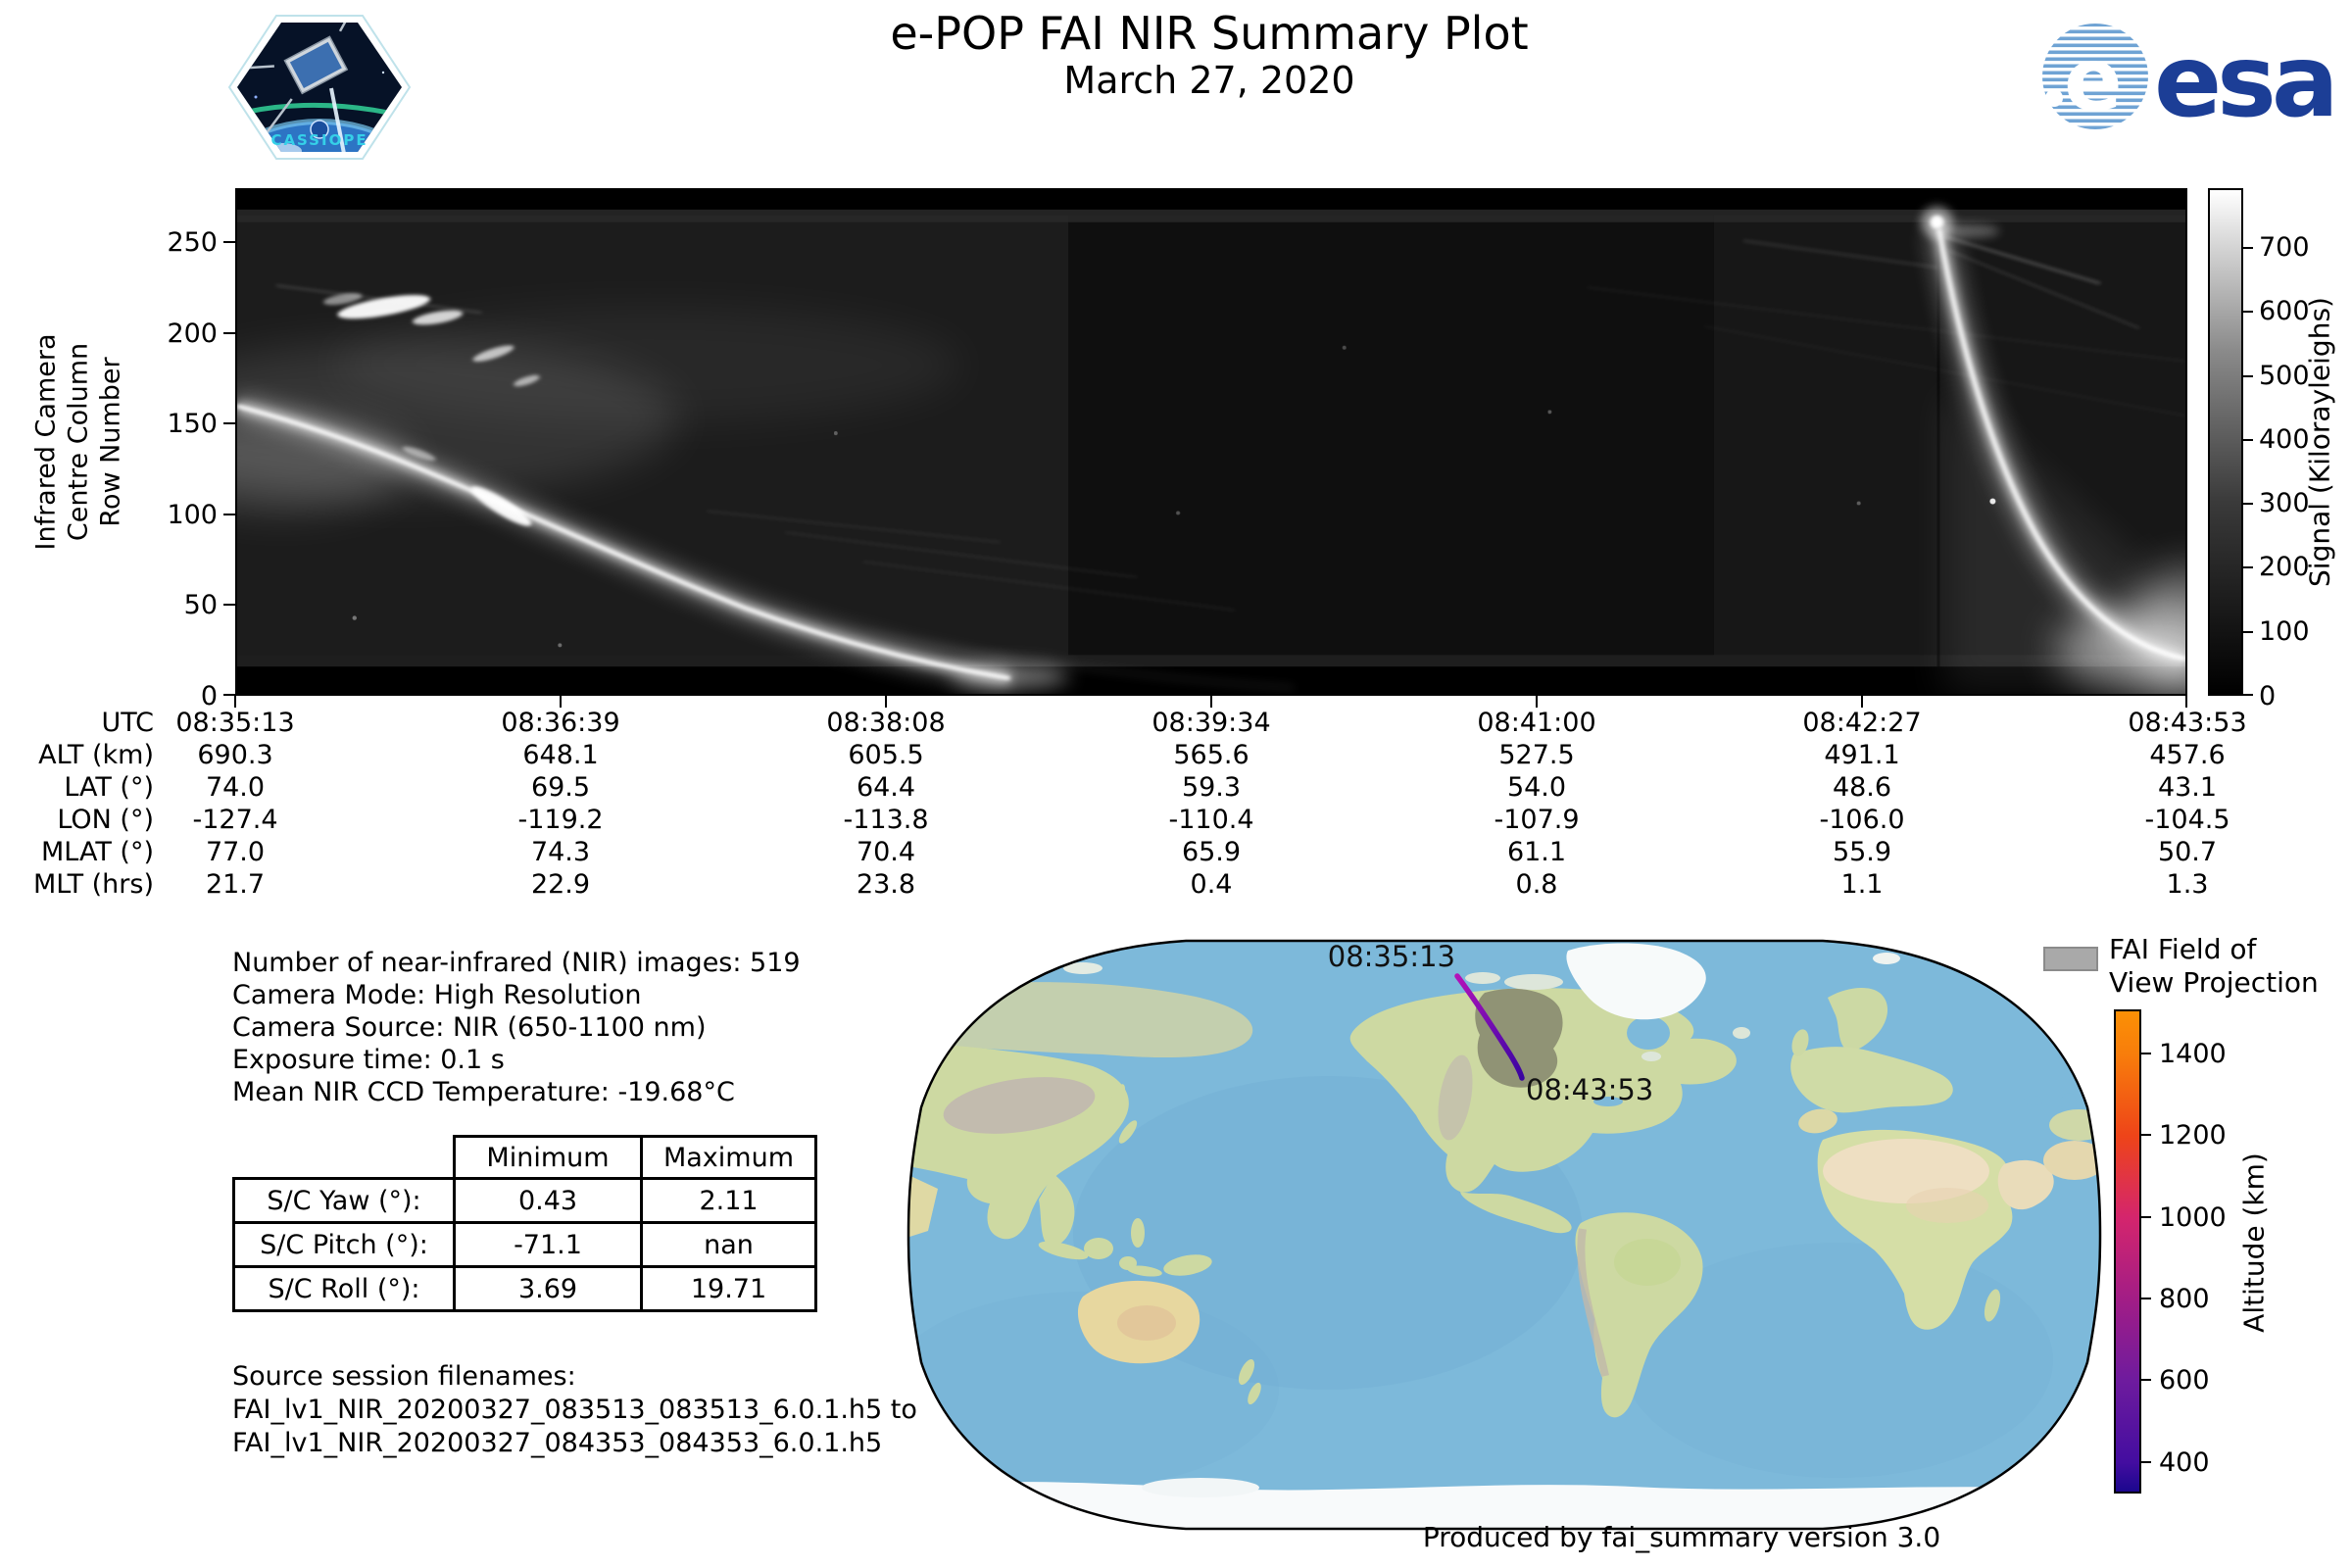 Image resolution: width=2352 pixels, height=1568 pixels. I want to click on europe, so click(1871, 1080).